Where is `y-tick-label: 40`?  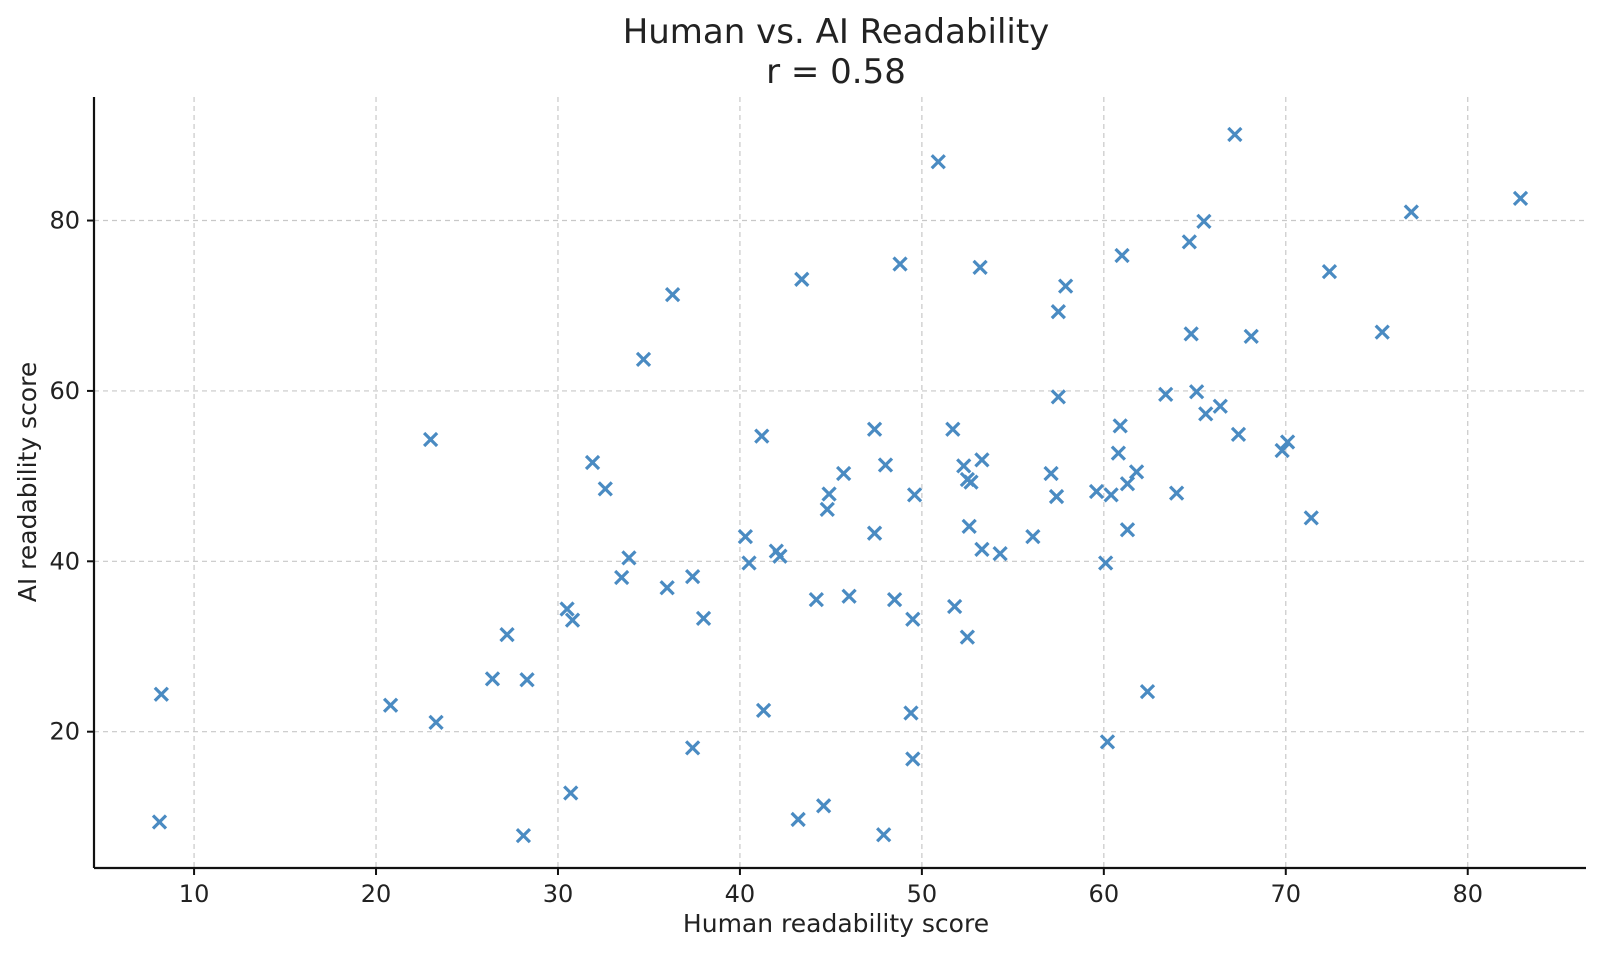
y-tick-label: 40 is located at coordinates (64, 561).